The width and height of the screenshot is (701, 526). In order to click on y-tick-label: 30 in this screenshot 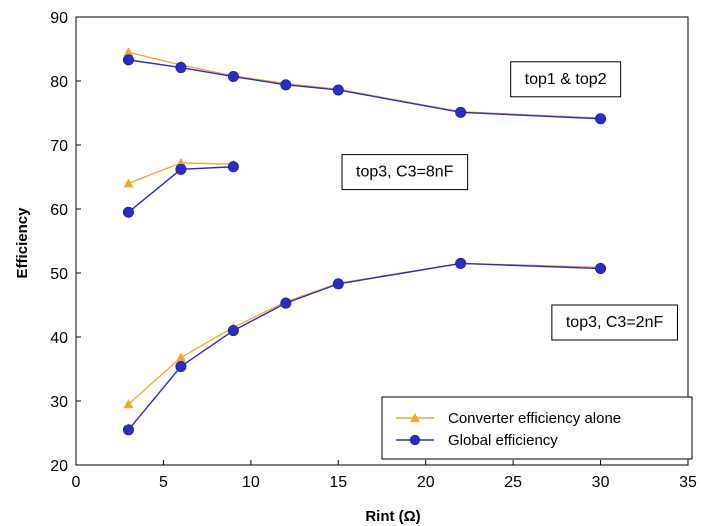, I will do `click(59, 402)`.